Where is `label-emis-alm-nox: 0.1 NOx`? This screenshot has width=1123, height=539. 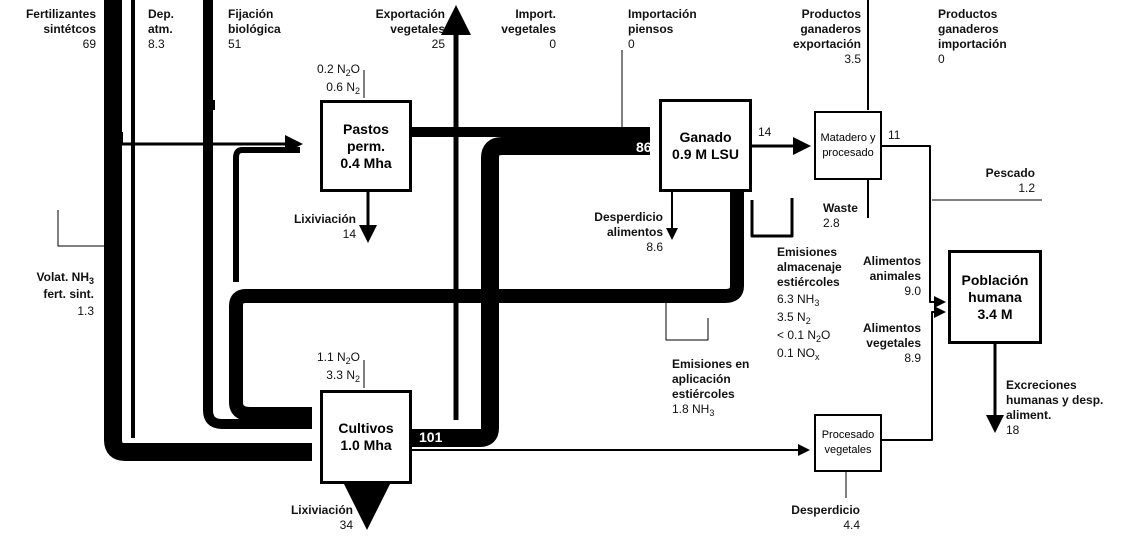
label-emis-alm-nox: 0.1 NOx is located at coordinates (798, 354).